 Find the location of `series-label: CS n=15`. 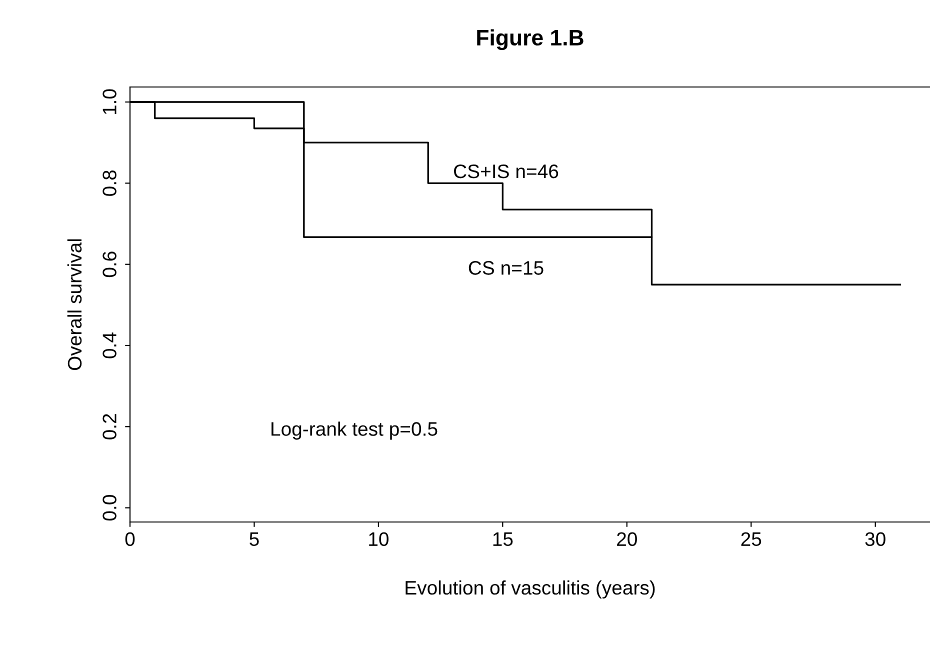

series-label: CS n=15 is located at coordinates (506, 268).